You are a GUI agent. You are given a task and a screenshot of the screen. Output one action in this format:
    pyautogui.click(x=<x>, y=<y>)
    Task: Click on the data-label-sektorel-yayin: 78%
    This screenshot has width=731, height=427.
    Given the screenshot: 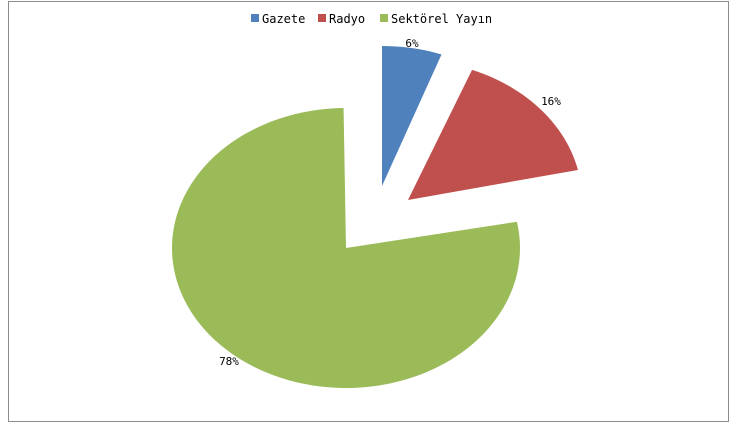 What is the action you would take?
    pyautogui.click(x=229, y=361)
    